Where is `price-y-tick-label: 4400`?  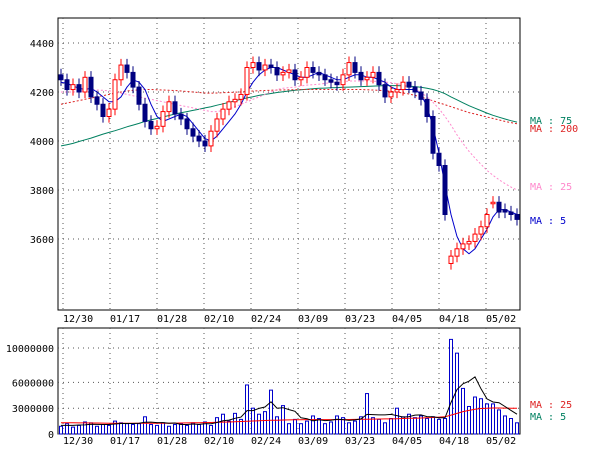 price-y-tick-label: 4400 is located at coordinates (42, 44).